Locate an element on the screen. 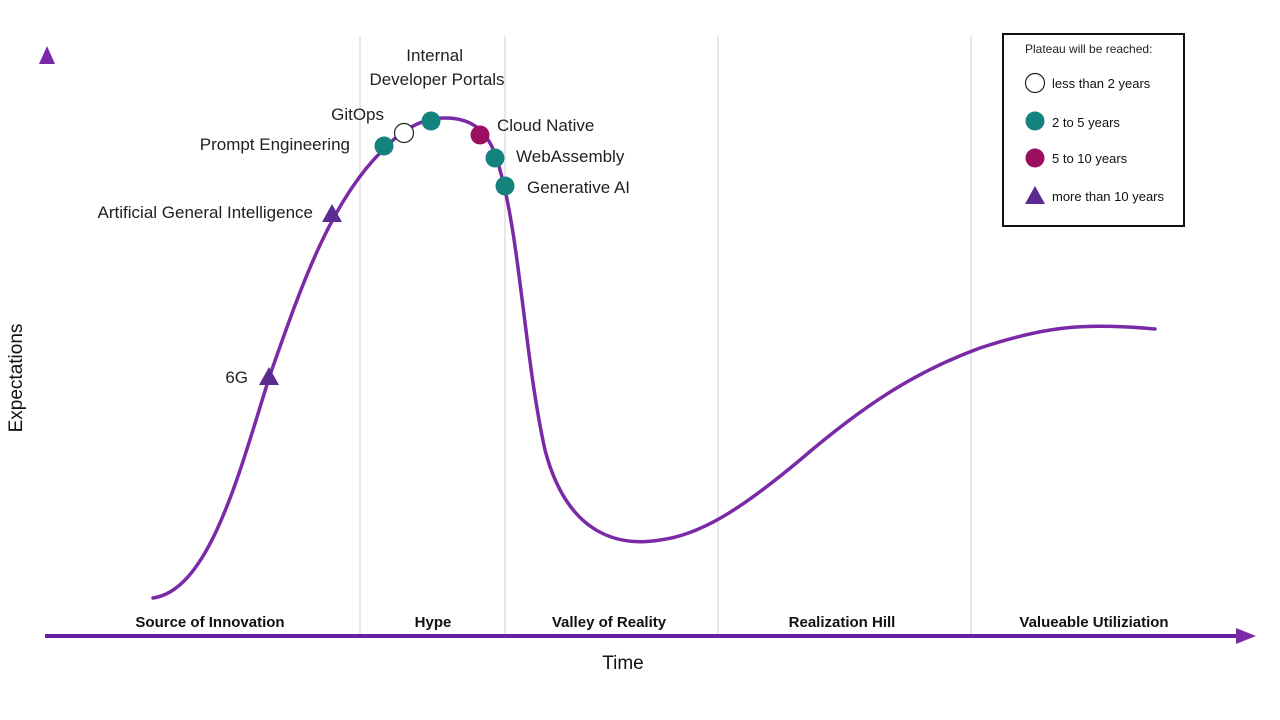  marker-internal-developer-portals-icon is located at coordinates (431, 121).